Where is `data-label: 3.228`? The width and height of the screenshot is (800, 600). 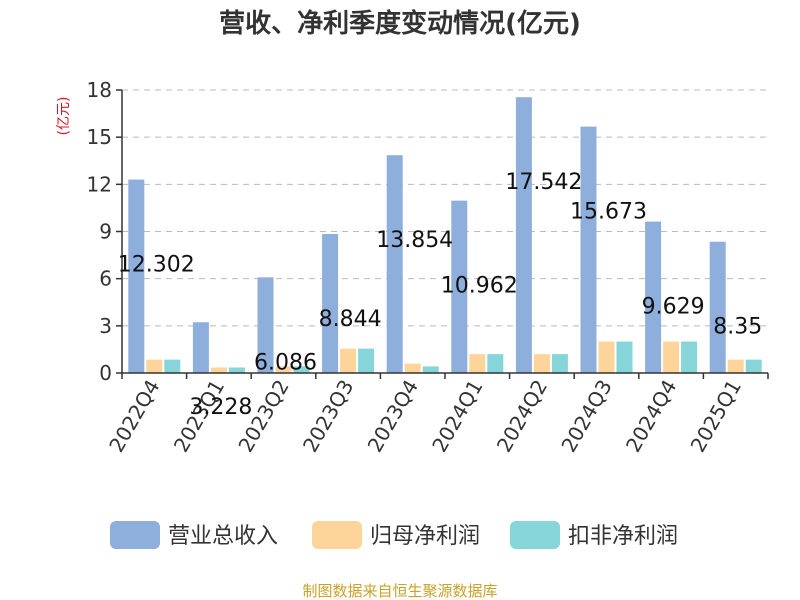 data-label: 3.228 is located at coordinates (220, 407).